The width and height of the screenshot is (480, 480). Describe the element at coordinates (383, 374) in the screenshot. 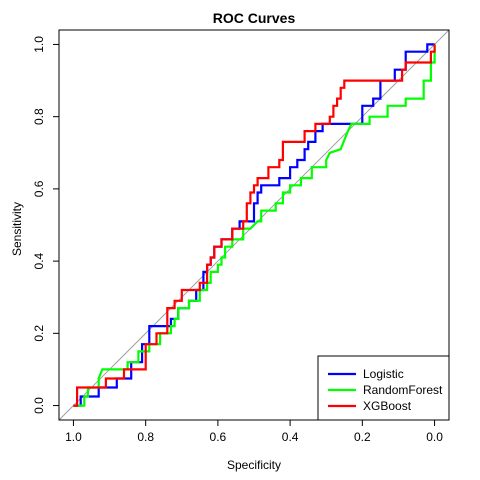

I see `legend-label-logistic: Logistic` at that location.